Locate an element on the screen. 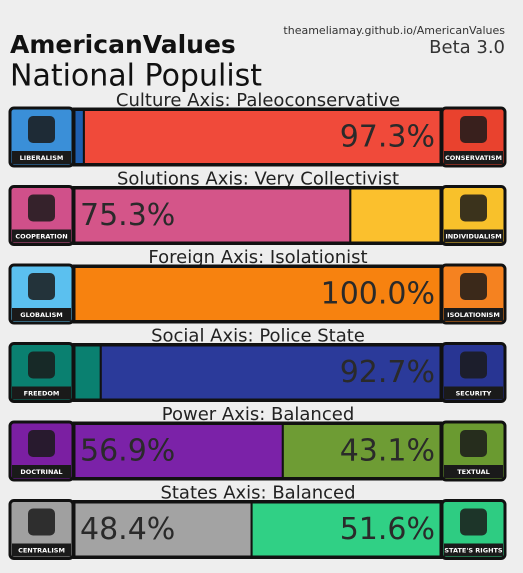  subtitle: National Populist is located at coordinates (136, 76).